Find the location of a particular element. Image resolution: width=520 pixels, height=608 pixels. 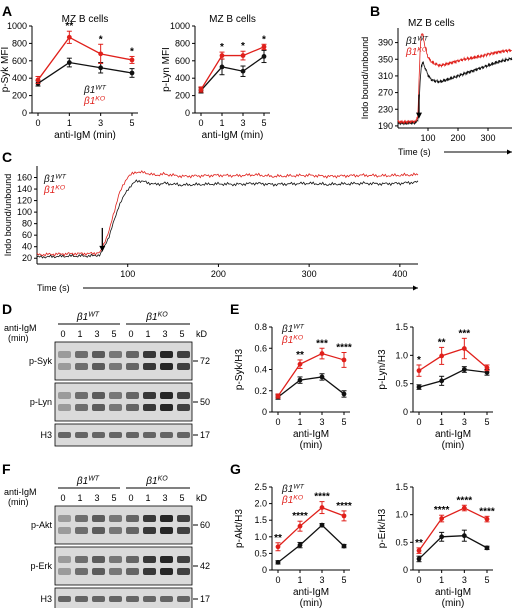

blot-lane-time: 1 is located at coordinates (147, 334).